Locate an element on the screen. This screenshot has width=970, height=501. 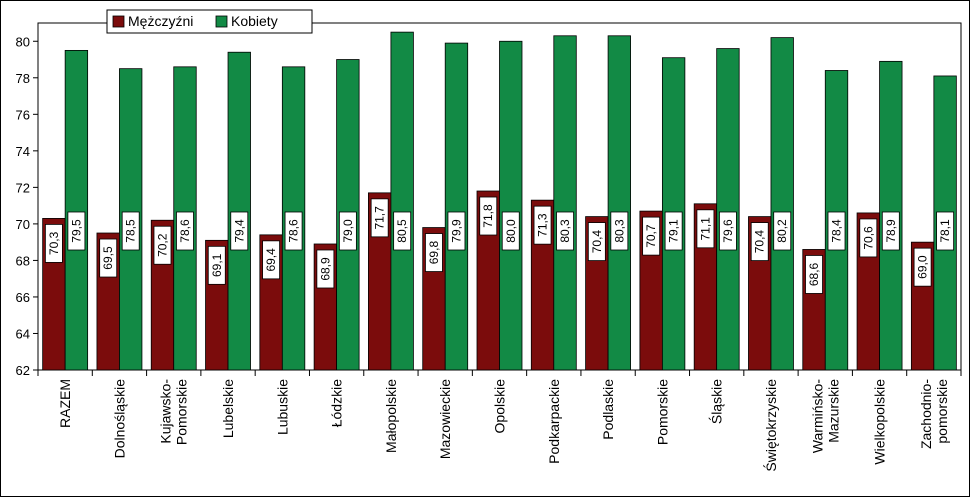
x-tick-label: Świętokrzyskie is located at coordinates (770, 425).